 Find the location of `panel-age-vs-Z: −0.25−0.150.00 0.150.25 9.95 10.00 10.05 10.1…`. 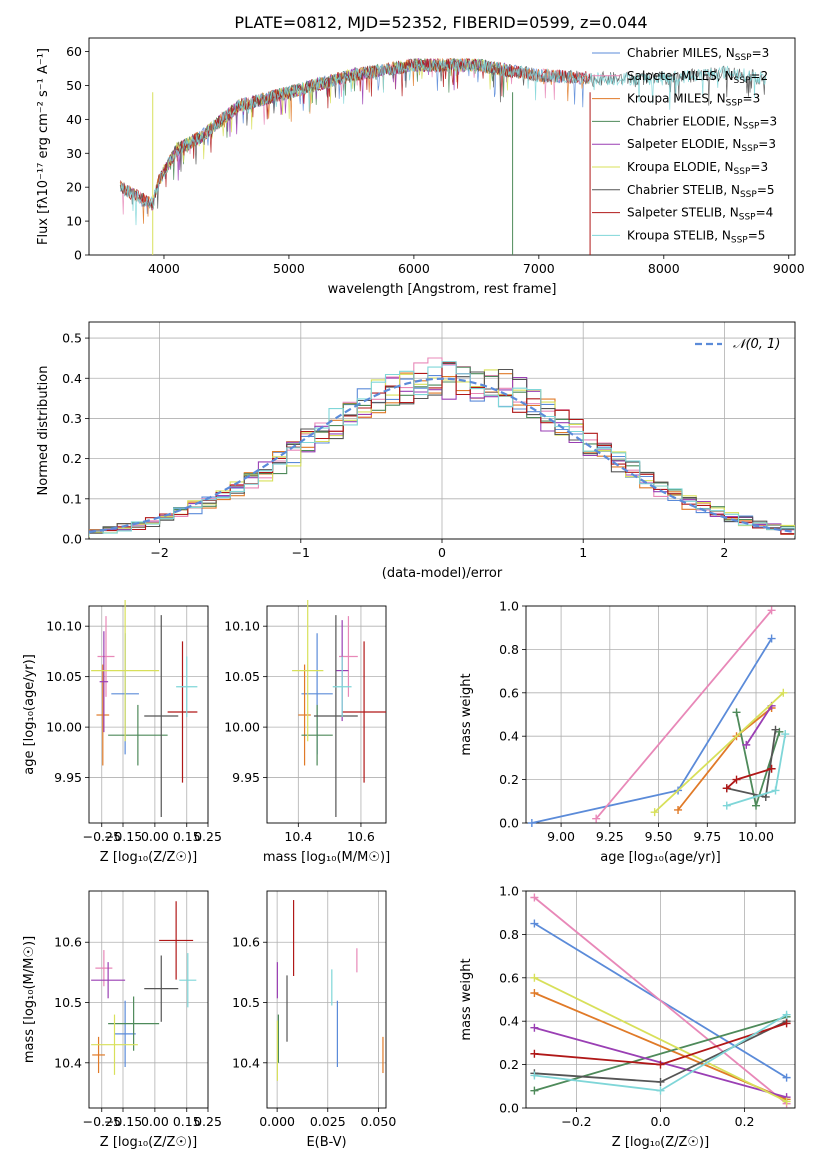

panel-age-vs-Z: −0.25−0.150.00 0.150.25 9.95 10.00 10.05 10.1… is located at coordinates (122, 732).